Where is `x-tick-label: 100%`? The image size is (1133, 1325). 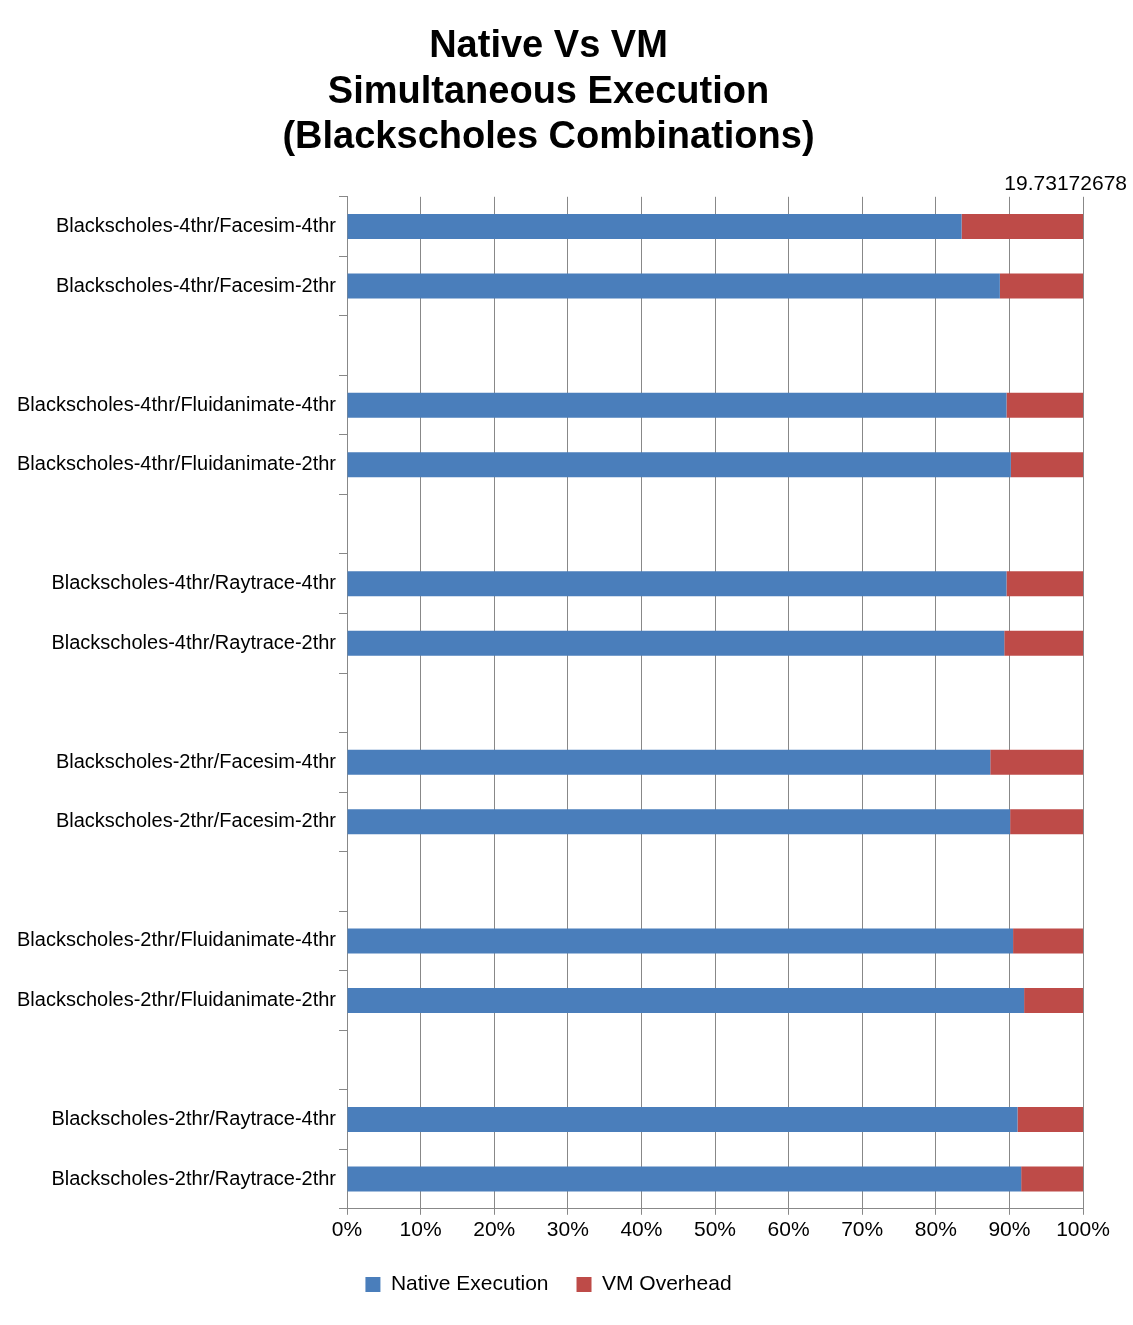 x-tick-label: 100% is located at coordinates (1083, 1229).